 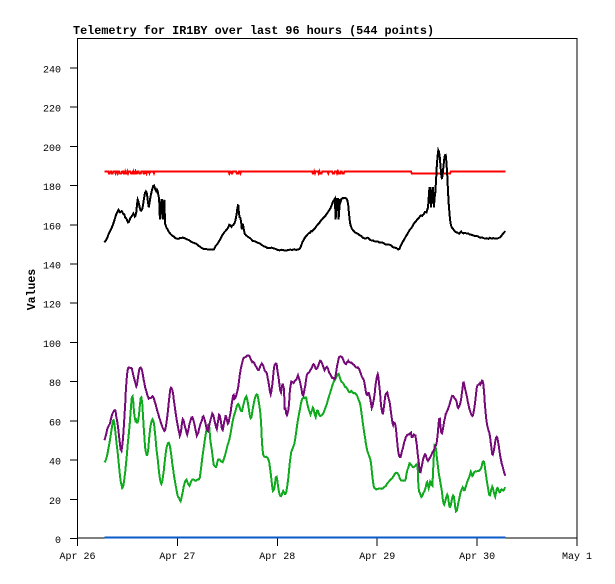 What do you see at coordinates (52, 110) in the screenshot?
I see `svg-text: 220` at bounding box center [52, 110].